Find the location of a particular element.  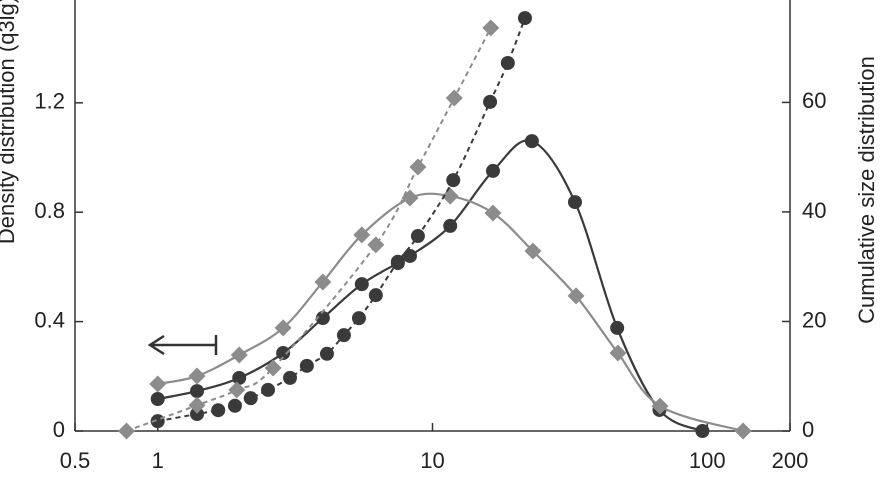

x-tick-label: 200 is located at coordinates (790, 460).